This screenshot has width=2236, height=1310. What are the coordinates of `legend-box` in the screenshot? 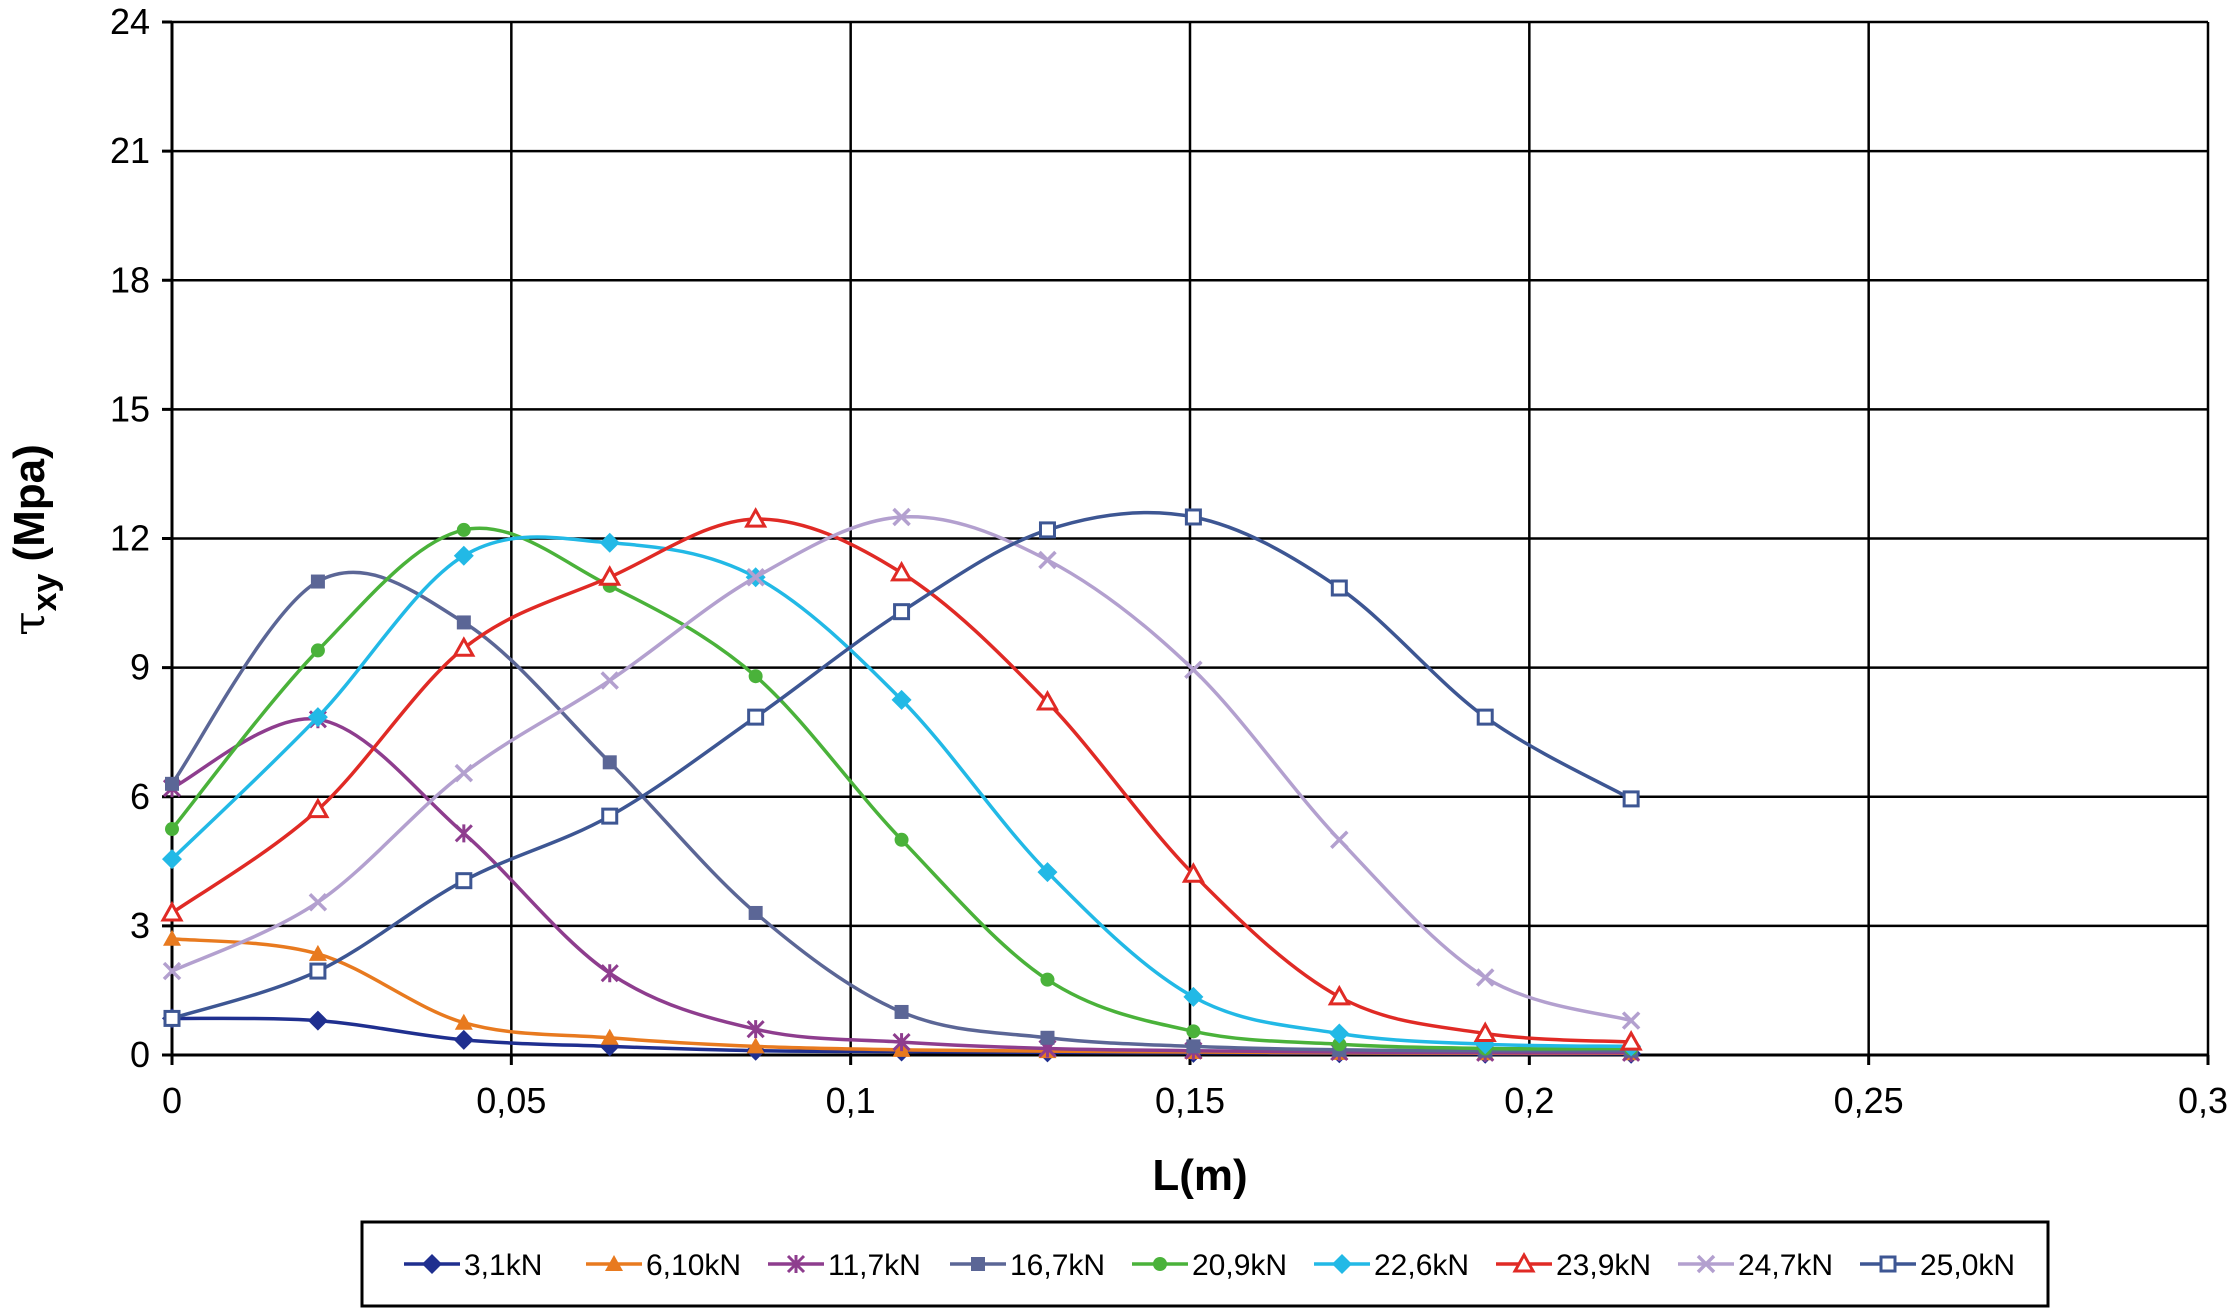 It's located at (1205, 1264).